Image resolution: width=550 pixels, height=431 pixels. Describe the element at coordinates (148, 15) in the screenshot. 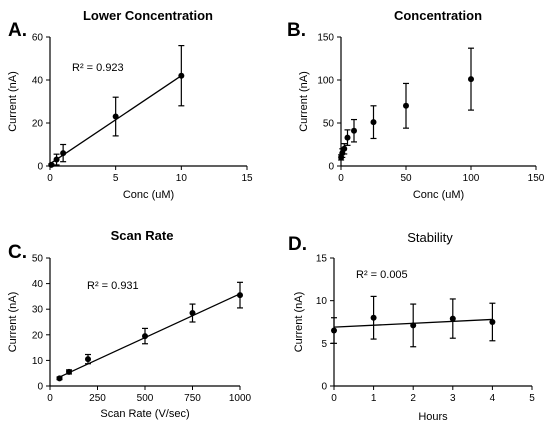

I see `chart-title: Lower Concentration` at that location.